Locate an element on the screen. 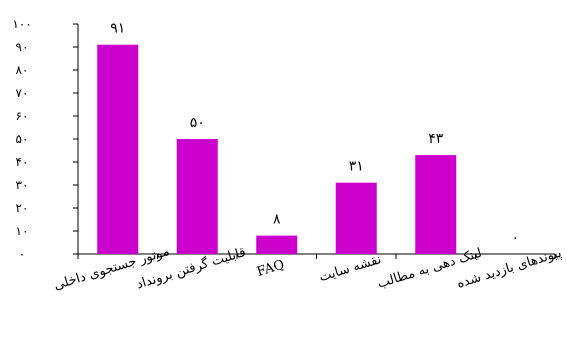  data-label: ۵۰ is located at coordinates (197, 123).